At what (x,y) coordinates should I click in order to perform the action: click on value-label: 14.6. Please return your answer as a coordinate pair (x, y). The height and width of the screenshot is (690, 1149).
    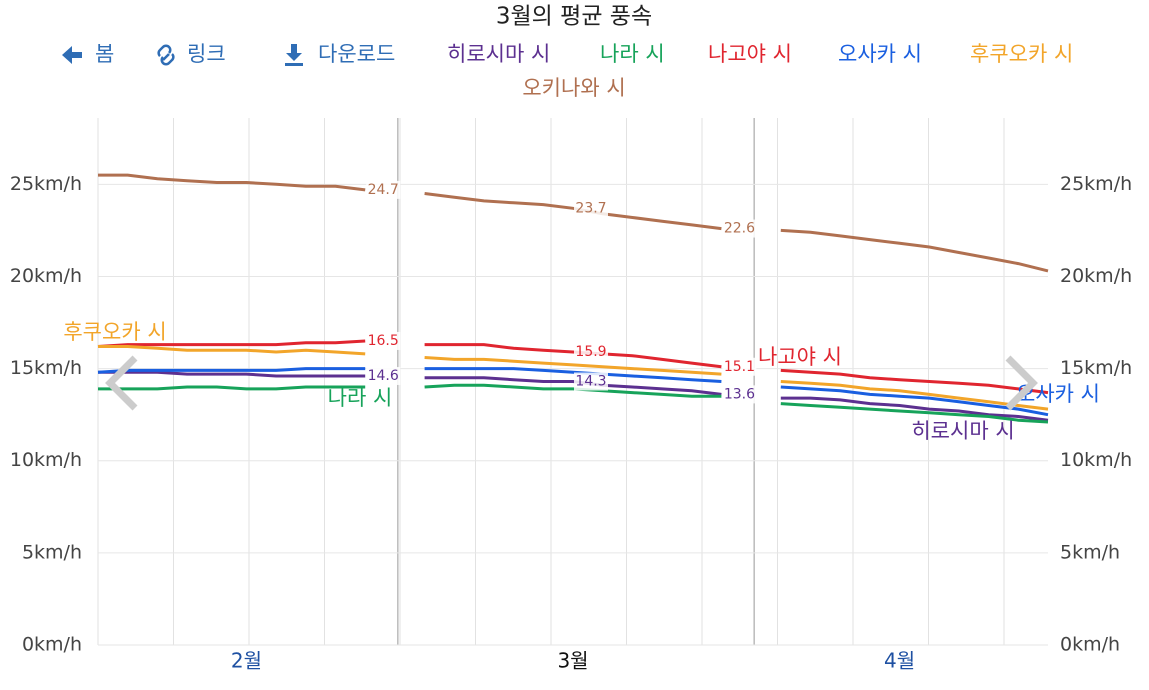
    Looking at the image, I should click on (383, 376).